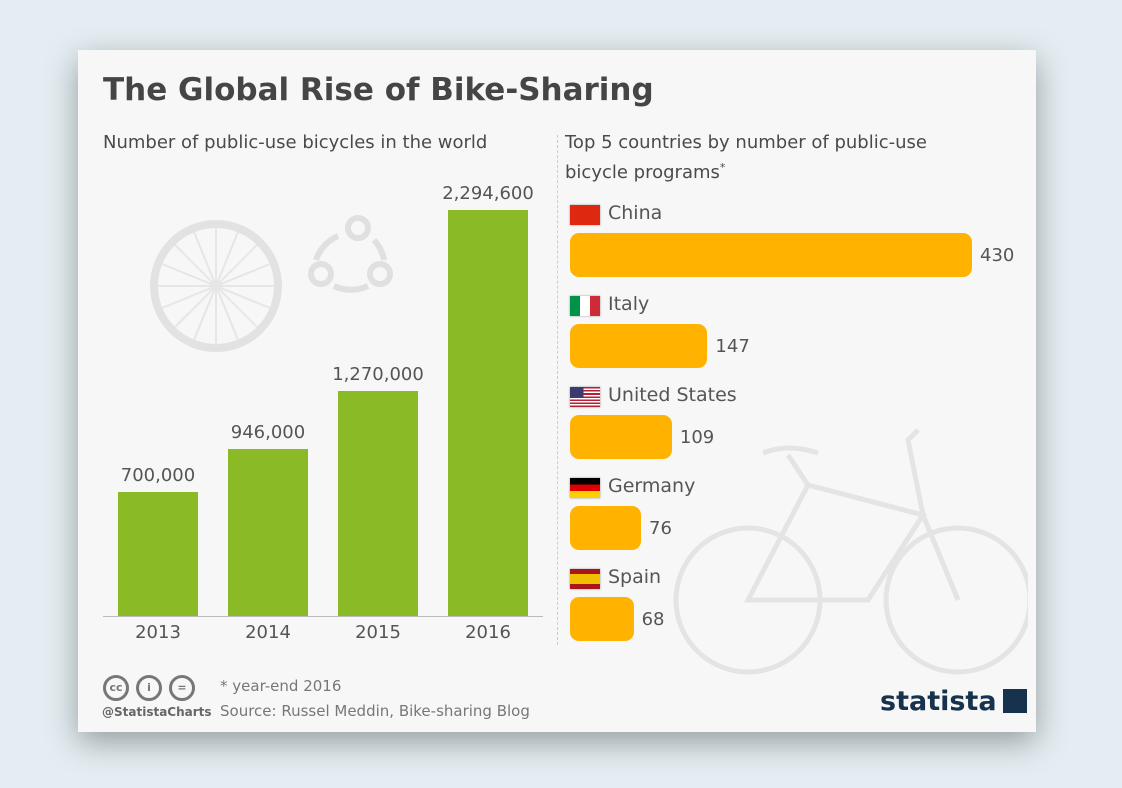 The height and width of the screenshot is (788, 1122). I want to click on value-label: 946,000, so click(268, 432).